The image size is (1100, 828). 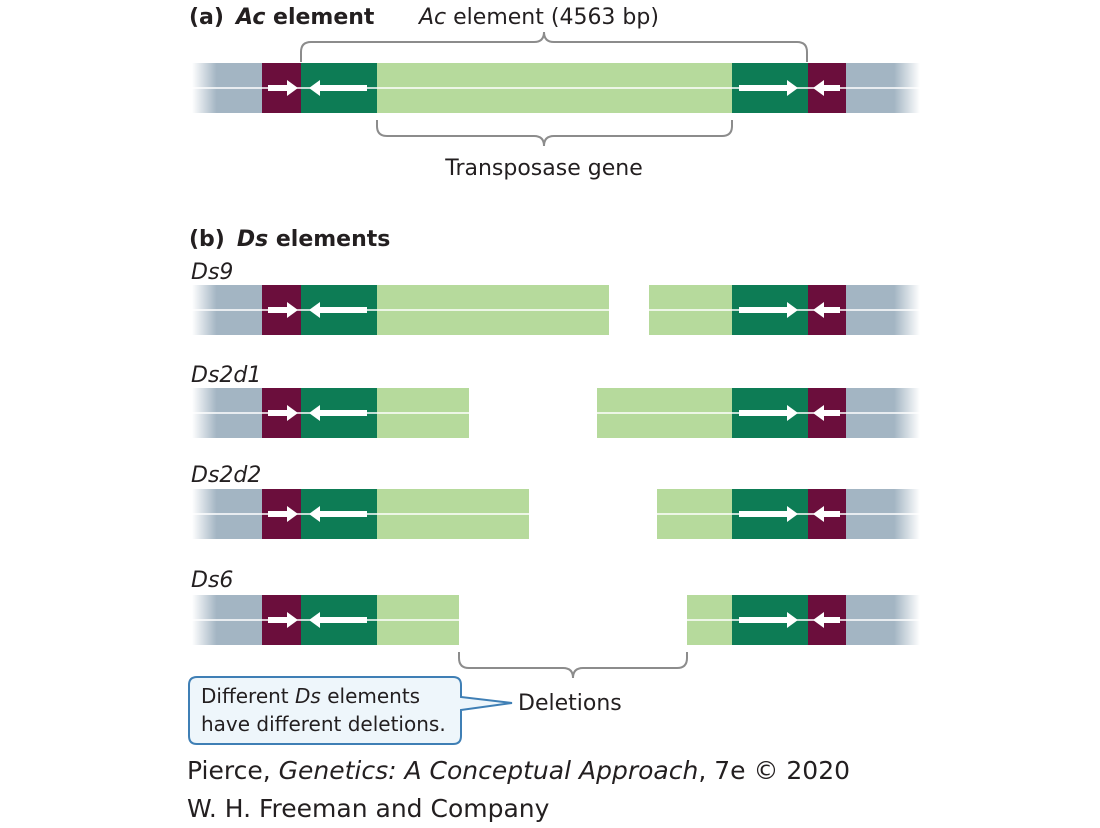 I want to click on element-size-label: Ac element (4563 bp), so click(x=538, y=17).